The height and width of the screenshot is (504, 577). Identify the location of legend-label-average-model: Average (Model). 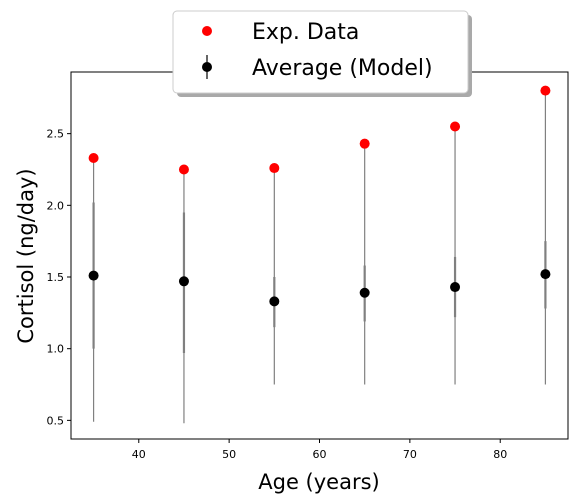
(342, 68).